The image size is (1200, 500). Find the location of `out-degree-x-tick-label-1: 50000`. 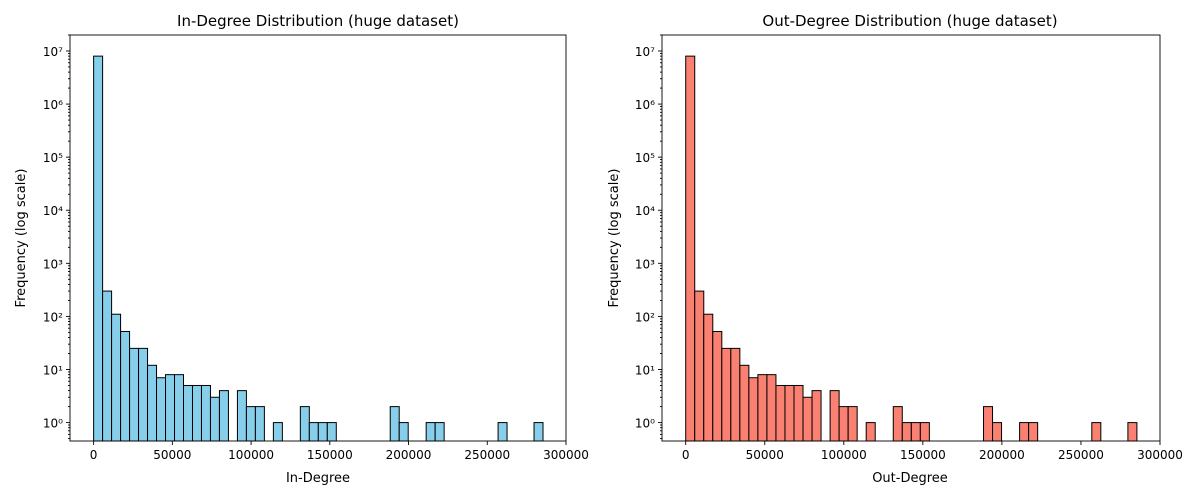

out-degree-x-tick-label-1: 50000 is located at coordinates (765, 455).